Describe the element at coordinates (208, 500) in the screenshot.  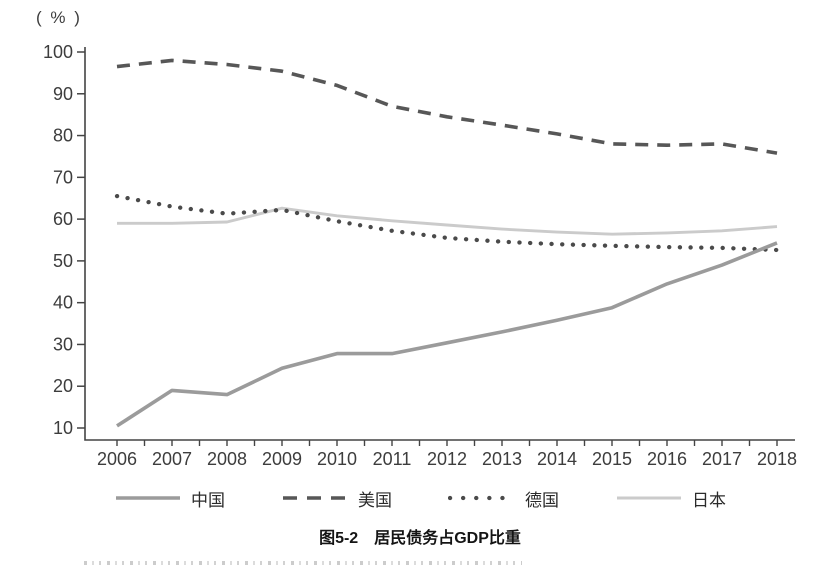
I see `legend-label-china: 中国` at that location.